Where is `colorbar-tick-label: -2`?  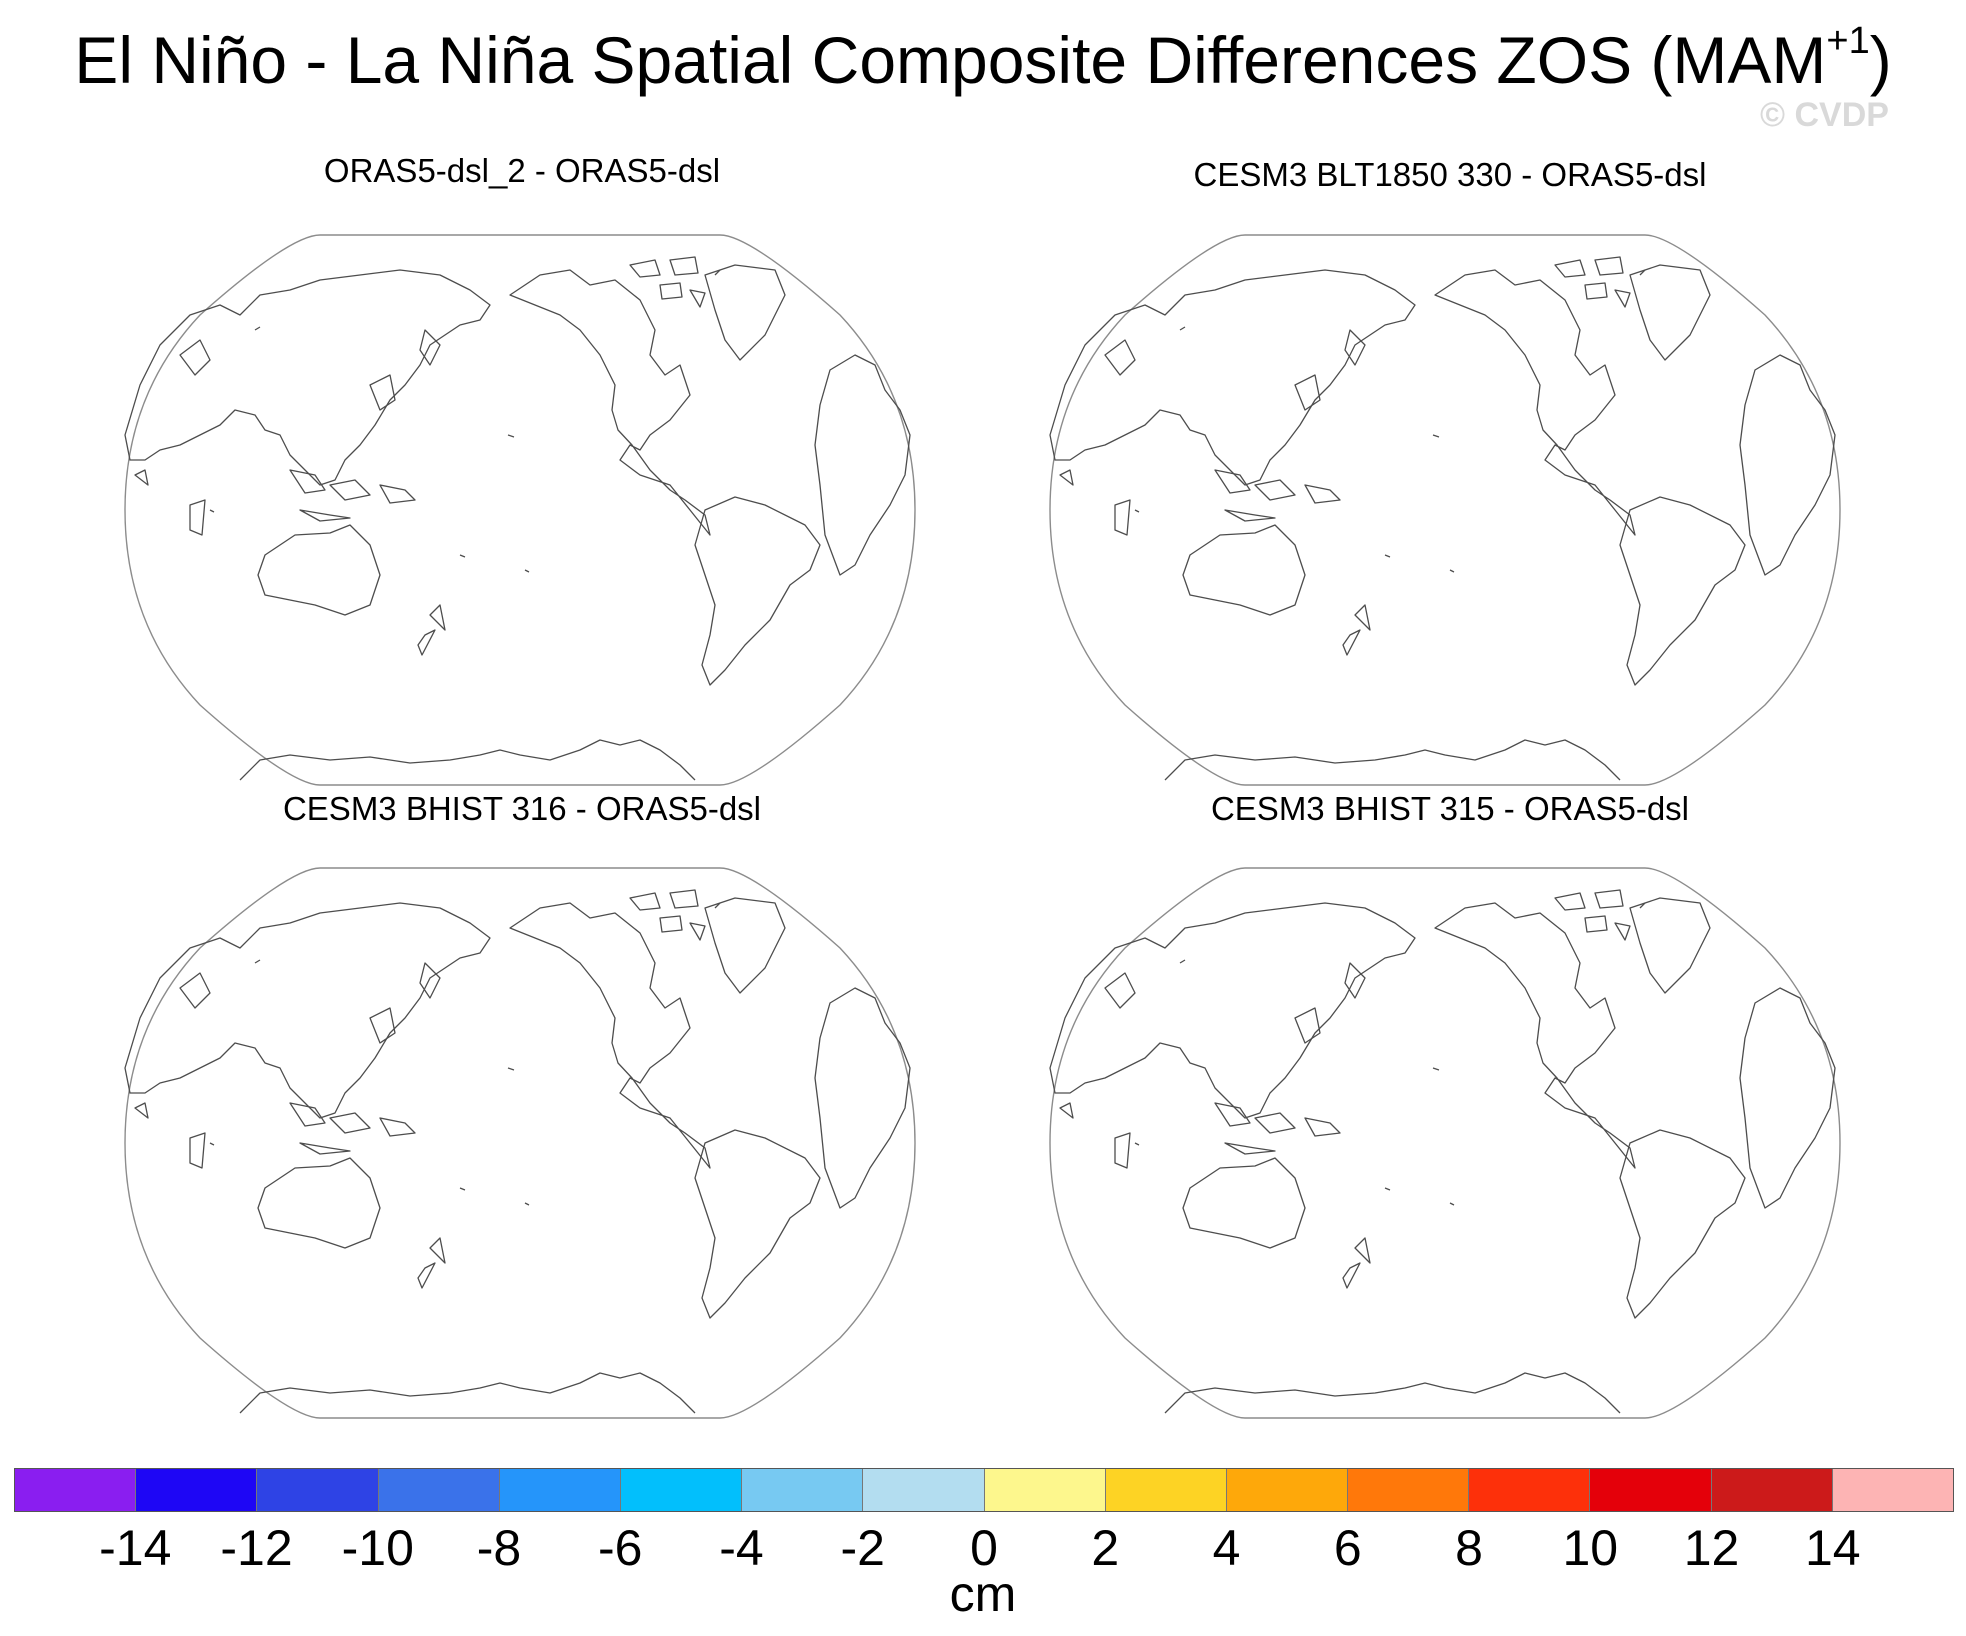 colorbar-tick-label: -2 is located at coordinates (862, 1548).